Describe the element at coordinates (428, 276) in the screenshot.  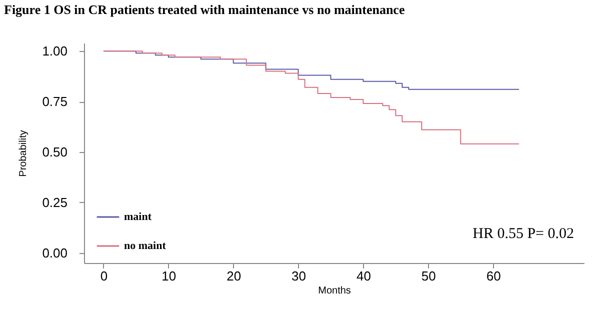
I see `x-tick-label: 50` at that location.